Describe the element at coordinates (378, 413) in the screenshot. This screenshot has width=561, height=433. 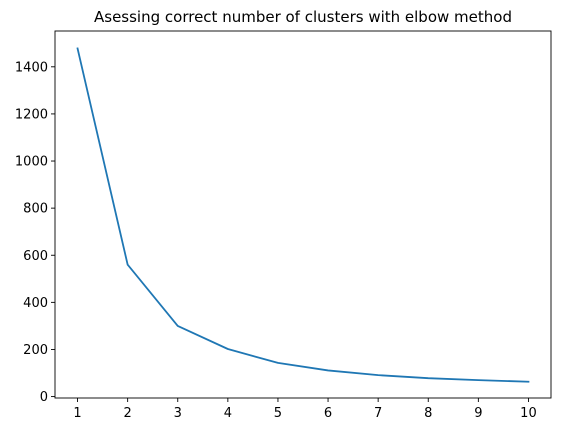
I see `x-tick-label: 7` at that location.